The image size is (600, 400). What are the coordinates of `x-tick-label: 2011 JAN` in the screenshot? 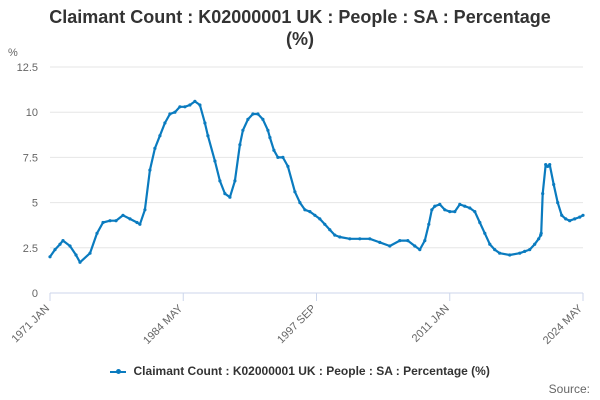 It's located at (431, 324).